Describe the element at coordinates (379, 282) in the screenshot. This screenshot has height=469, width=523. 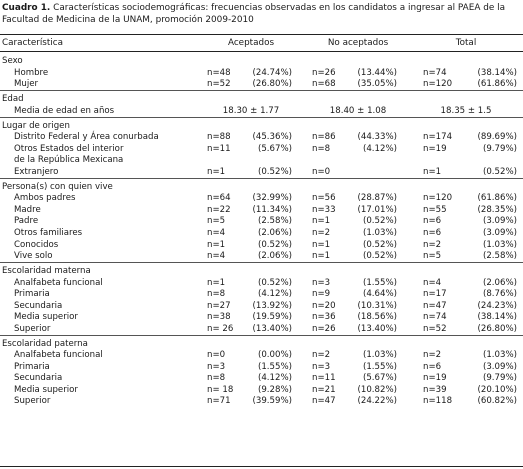
I see `no-aceptados-pct: (1.55%)` at that location.